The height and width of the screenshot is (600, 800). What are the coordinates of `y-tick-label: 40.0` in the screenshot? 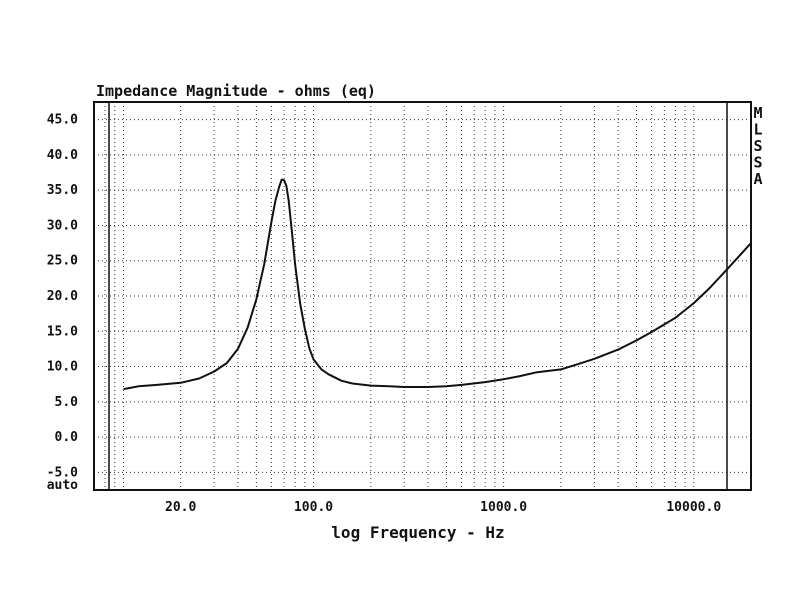 It's located at (62, 155).